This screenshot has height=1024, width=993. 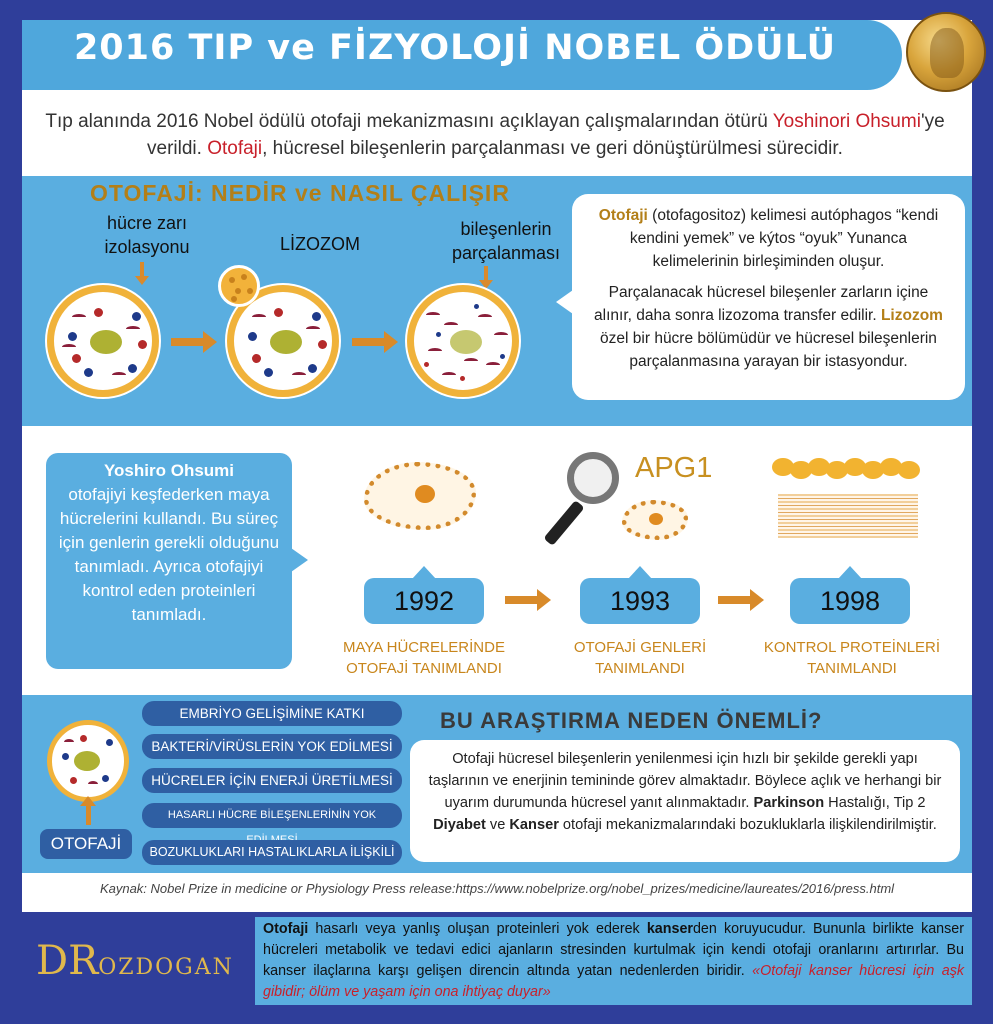 I want to click on yeast-cell-small-icon, so click(x=655, y=520).